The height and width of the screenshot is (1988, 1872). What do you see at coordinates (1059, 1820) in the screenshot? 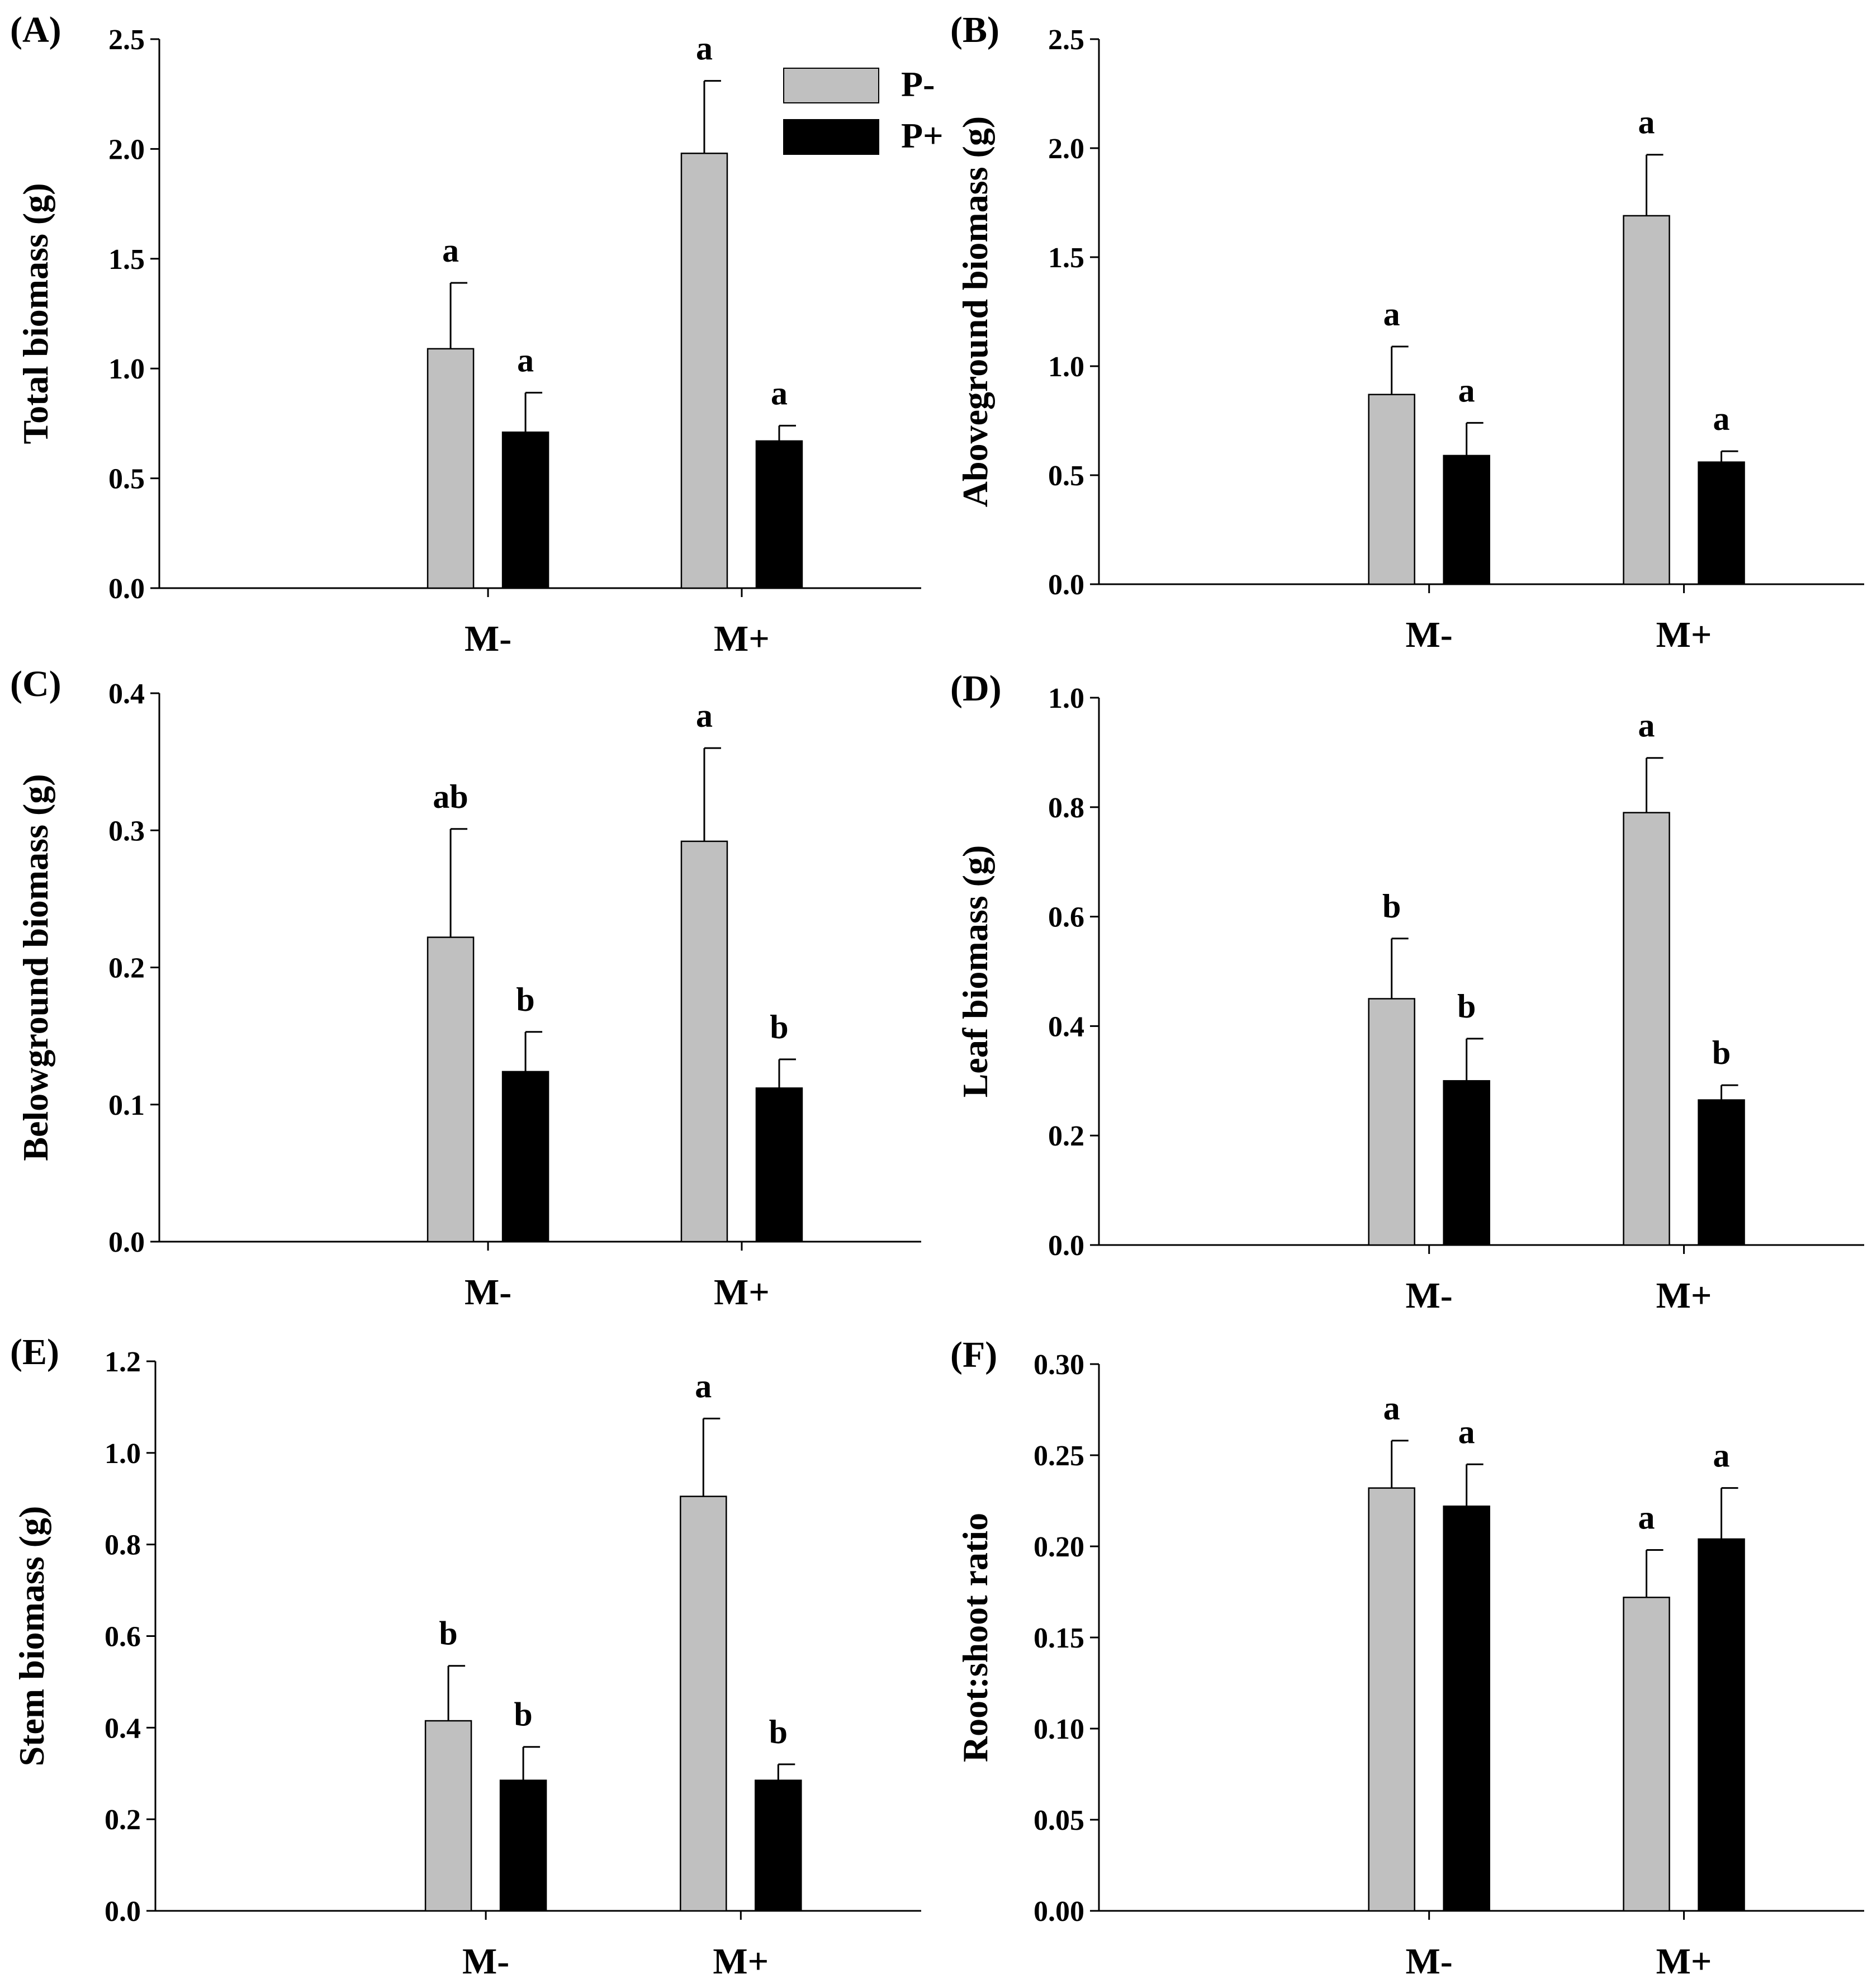
I see `y-tick-label: 0.05` at bounding box center [1059, 1820].